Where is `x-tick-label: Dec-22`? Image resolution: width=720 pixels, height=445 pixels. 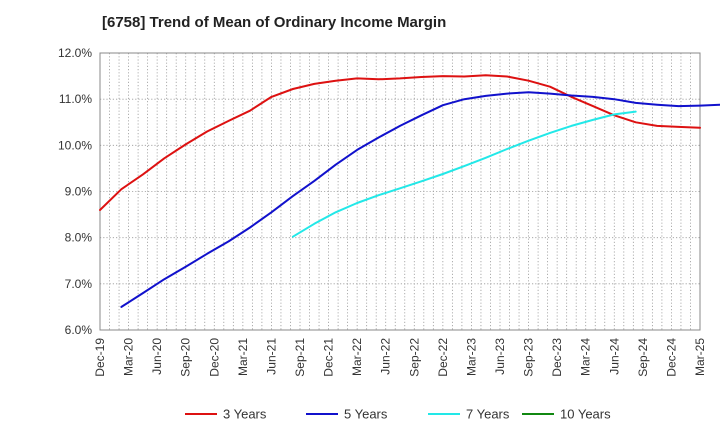 x-tick-label: Dec-22 is located at coordinates (443, 357).